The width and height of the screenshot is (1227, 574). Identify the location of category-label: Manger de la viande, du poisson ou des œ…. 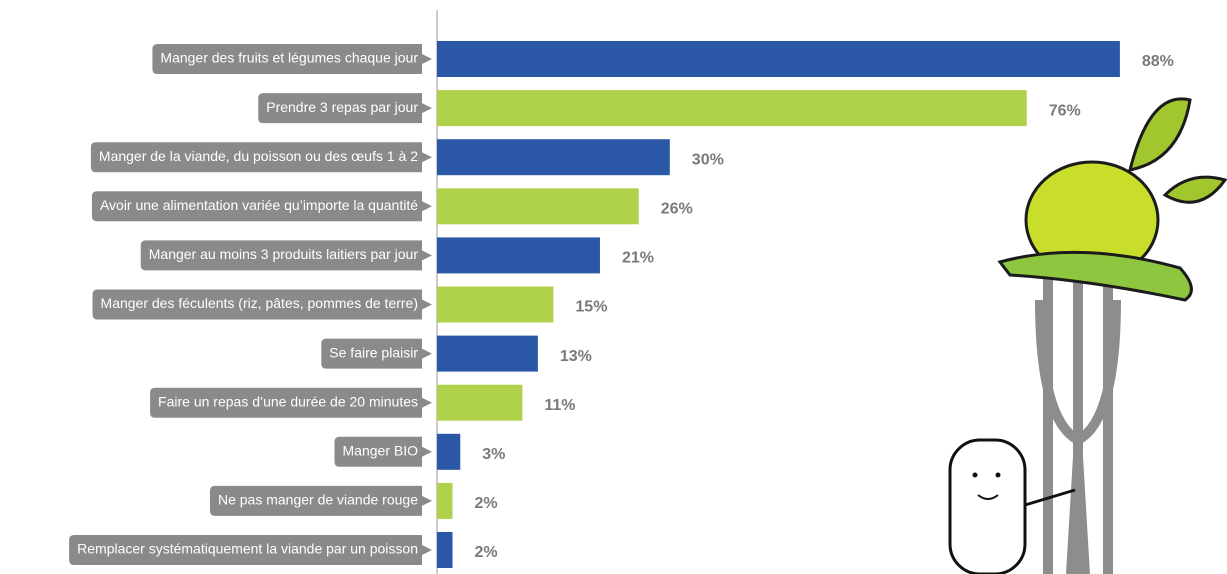
(258, 156).